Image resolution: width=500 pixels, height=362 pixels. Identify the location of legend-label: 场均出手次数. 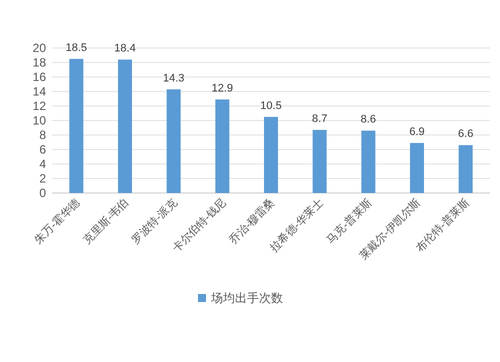
(246, 298).